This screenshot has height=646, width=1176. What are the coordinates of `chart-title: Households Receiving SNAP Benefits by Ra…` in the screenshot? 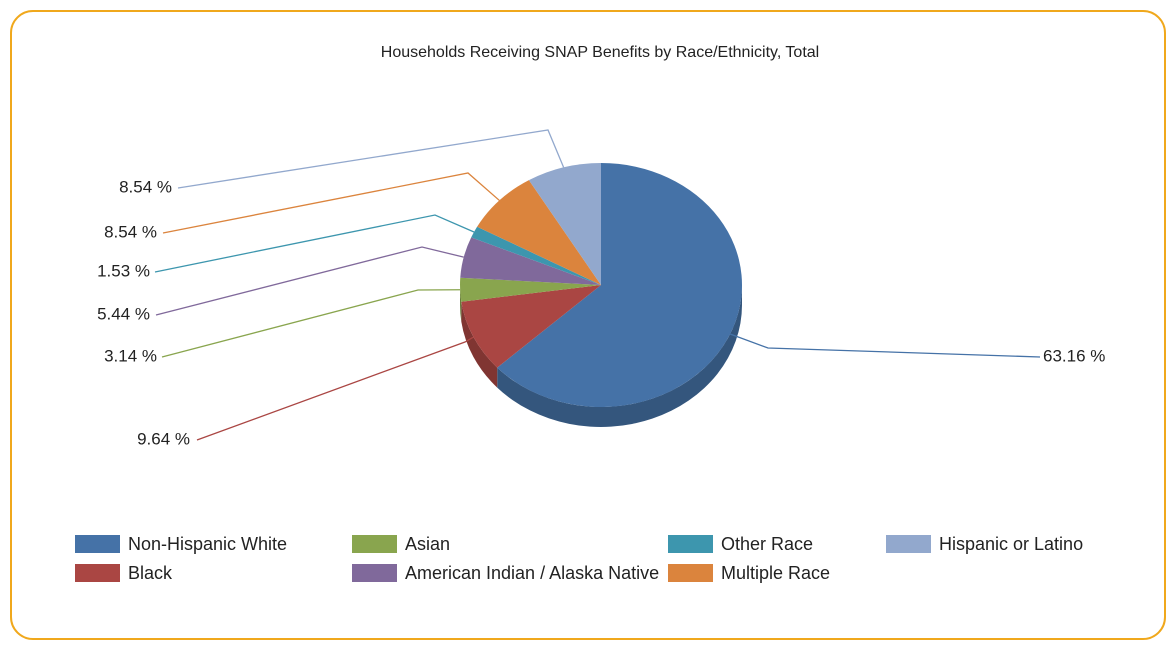 It's located at (600, 52).